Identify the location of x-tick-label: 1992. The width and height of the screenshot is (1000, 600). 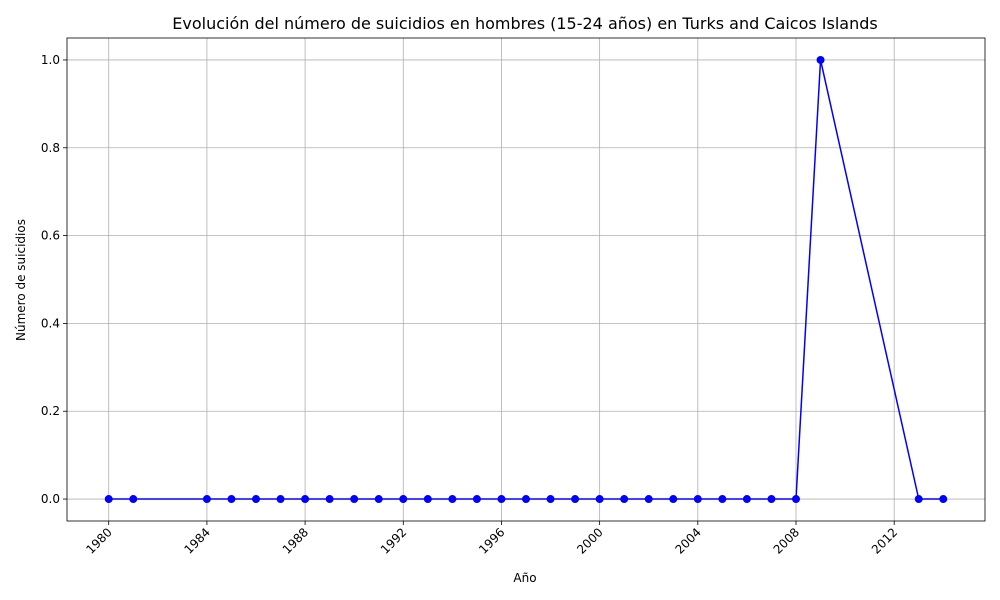
(393, 540).